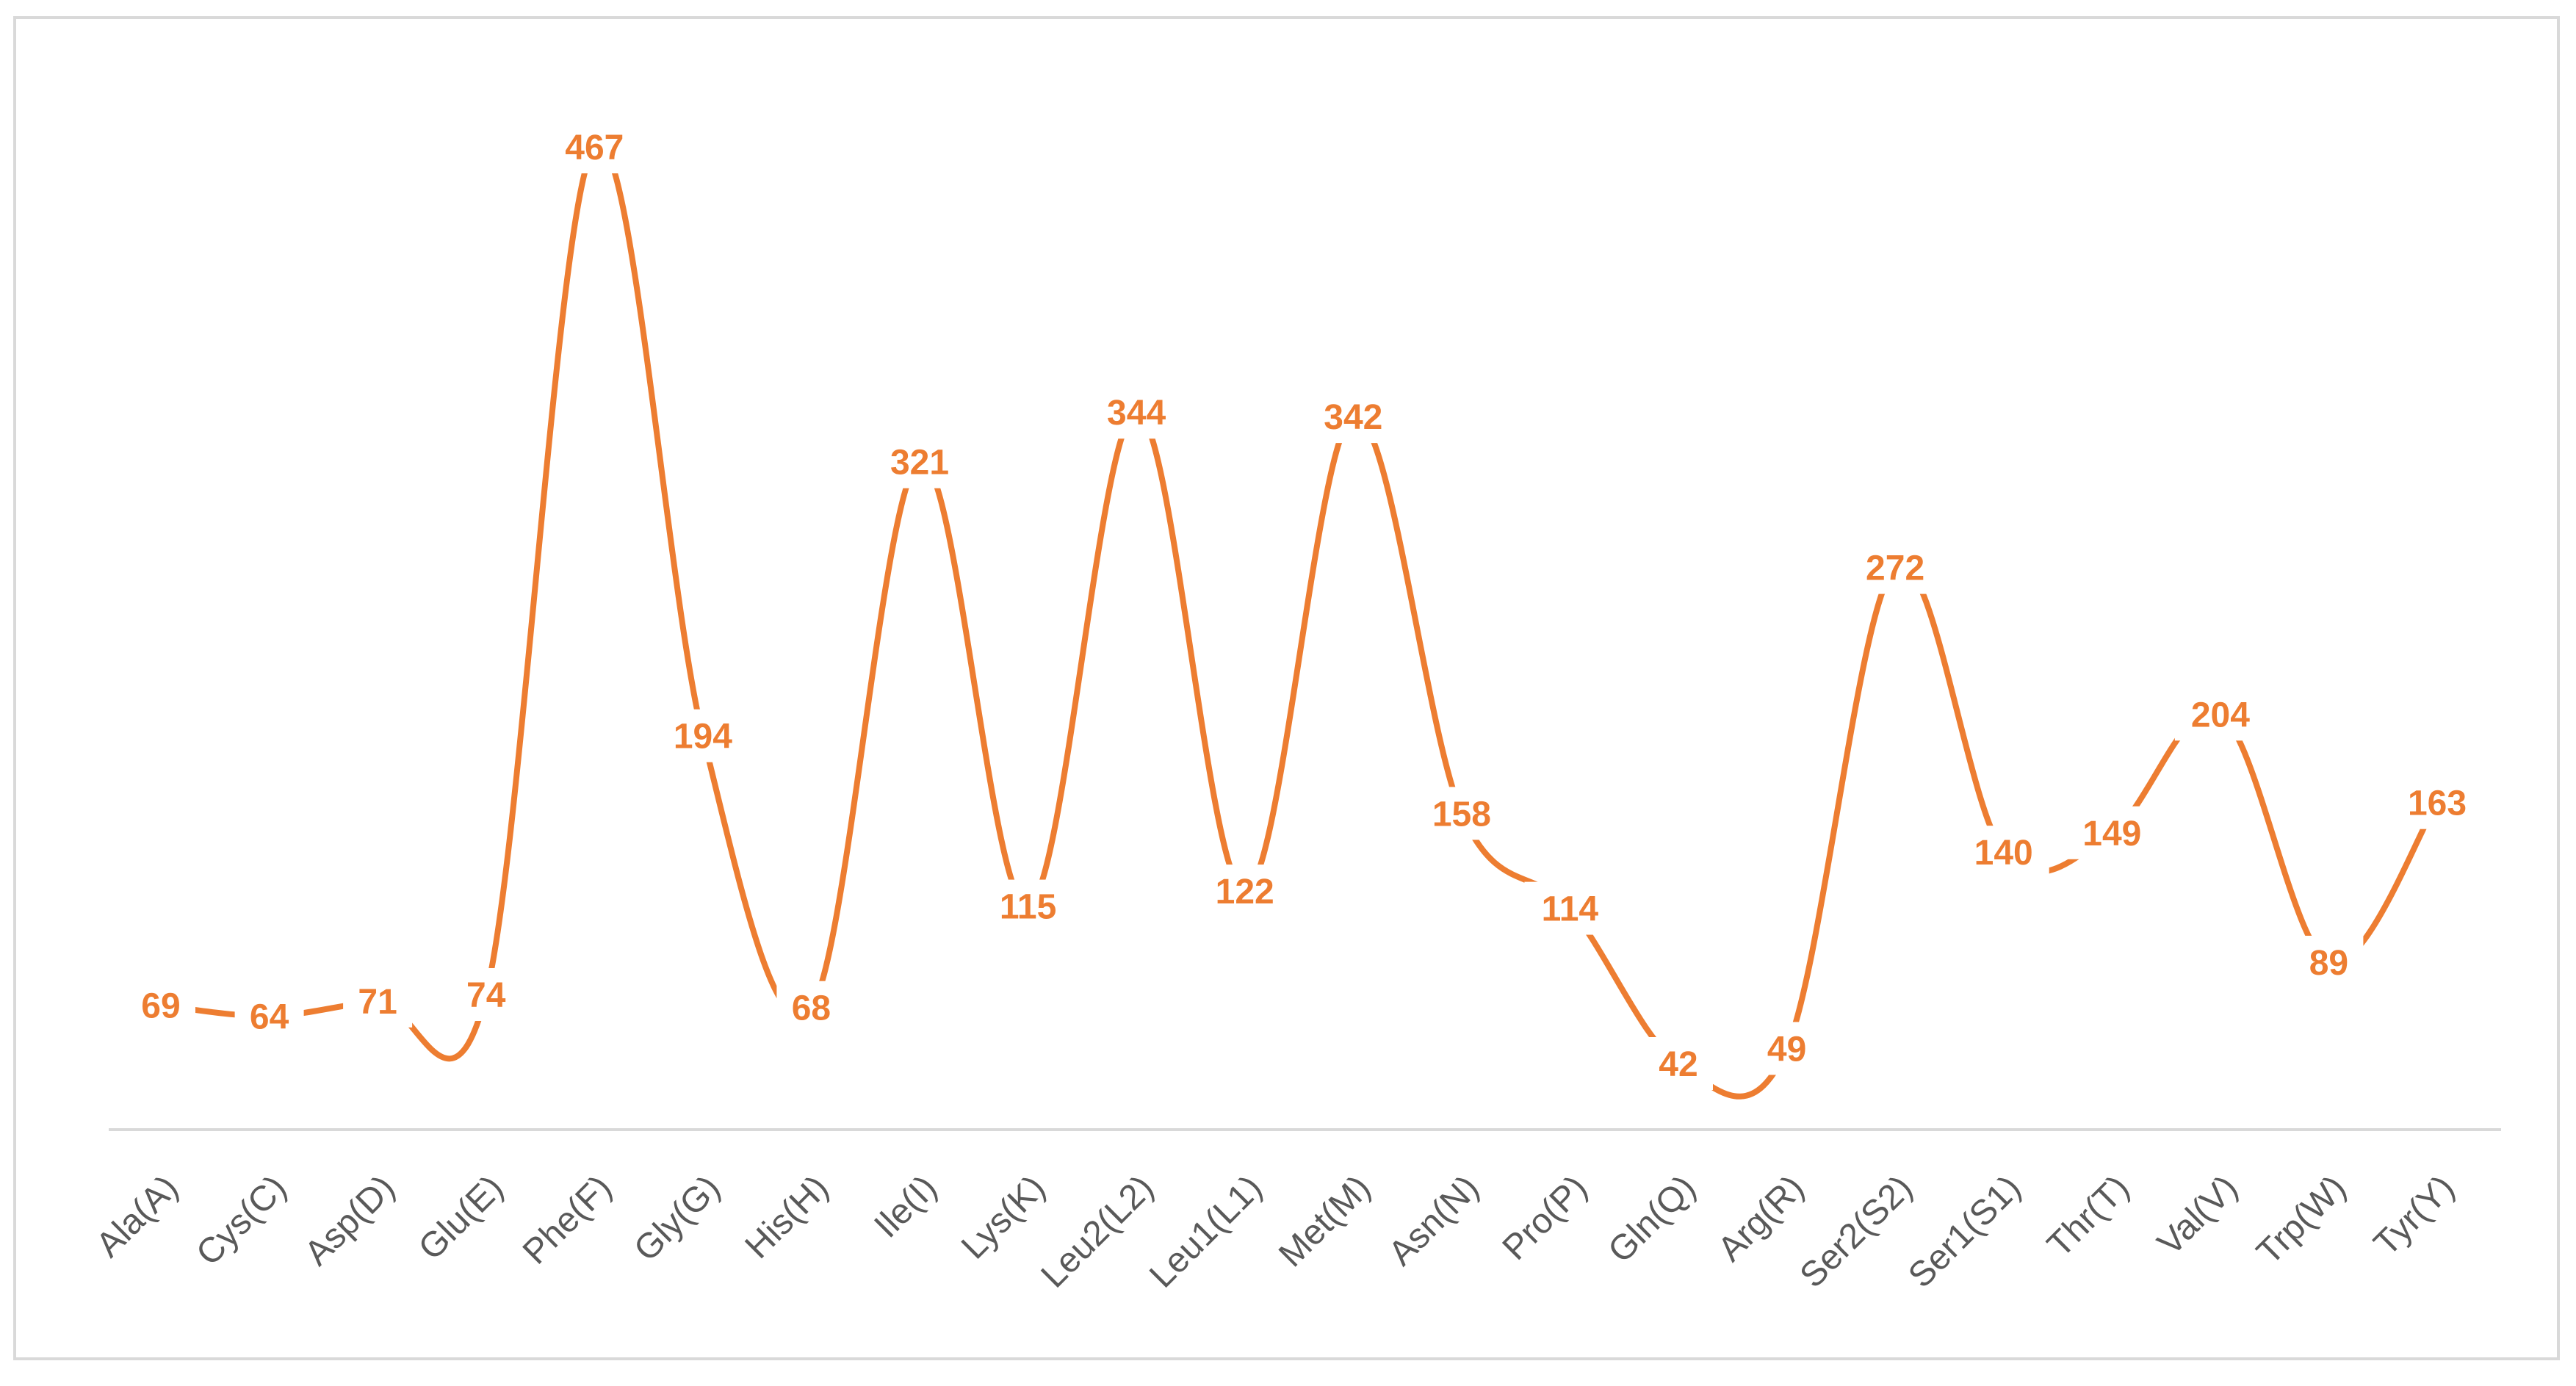 The image size is (2576, 1386). I want to click on data-label: 321, so click(920, 463).